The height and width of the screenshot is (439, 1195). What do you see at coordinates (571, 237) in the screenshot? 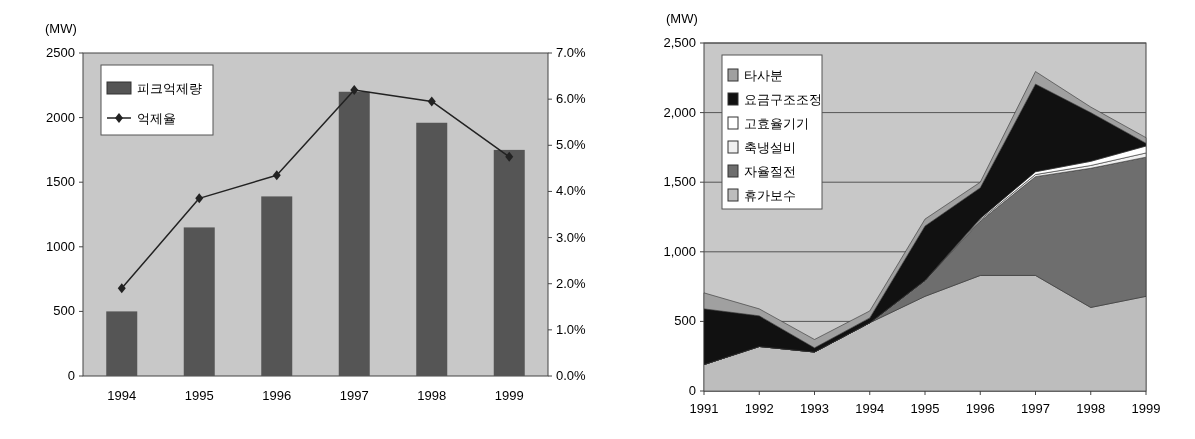
I see `y2-tick-label: 3.0%` at bounding box center [571, 237].